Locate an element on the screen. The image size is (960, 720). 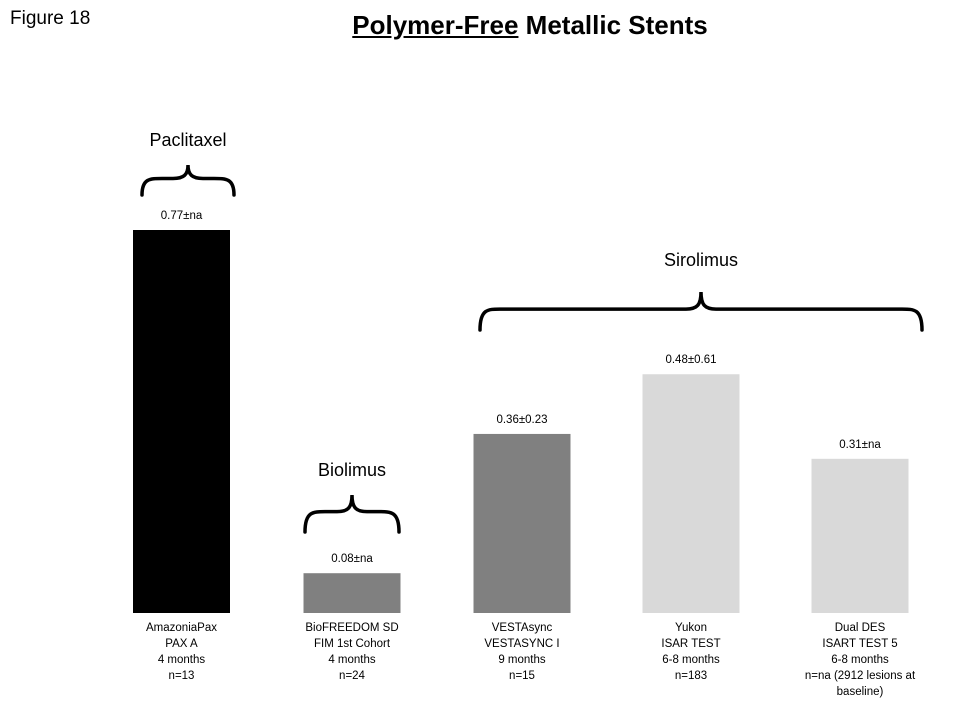
data-label: 0.77±na is located at coordinates (182, 216).